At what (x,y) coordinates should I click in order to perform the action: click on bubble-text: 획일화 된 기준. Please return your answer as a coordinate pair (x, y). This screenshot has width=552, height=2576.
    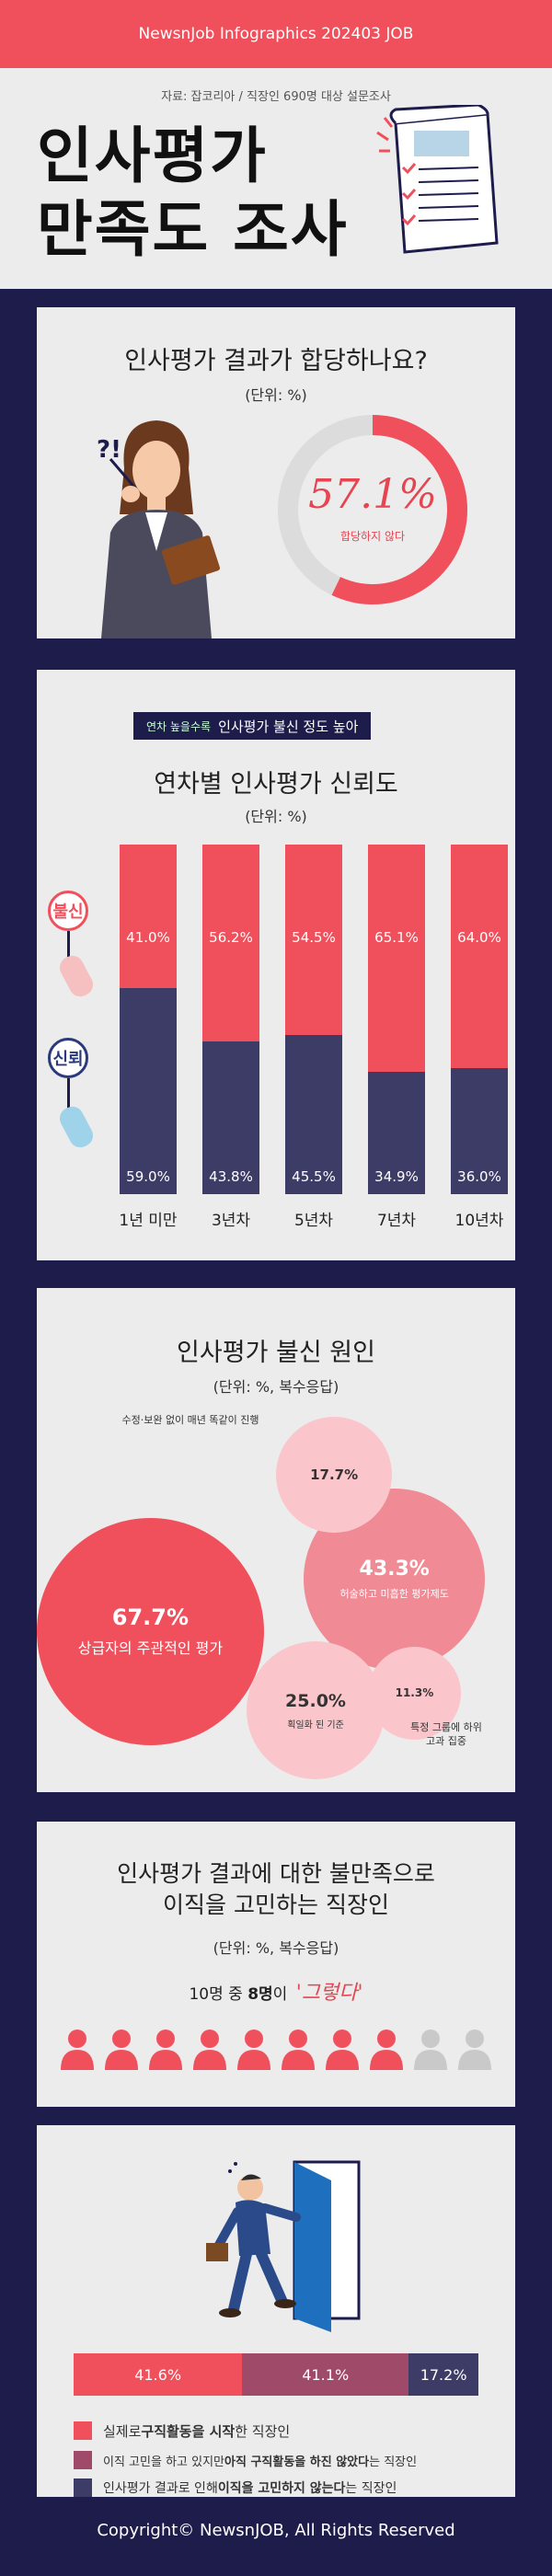
    Looking at the image, I should click on (315, 1725).